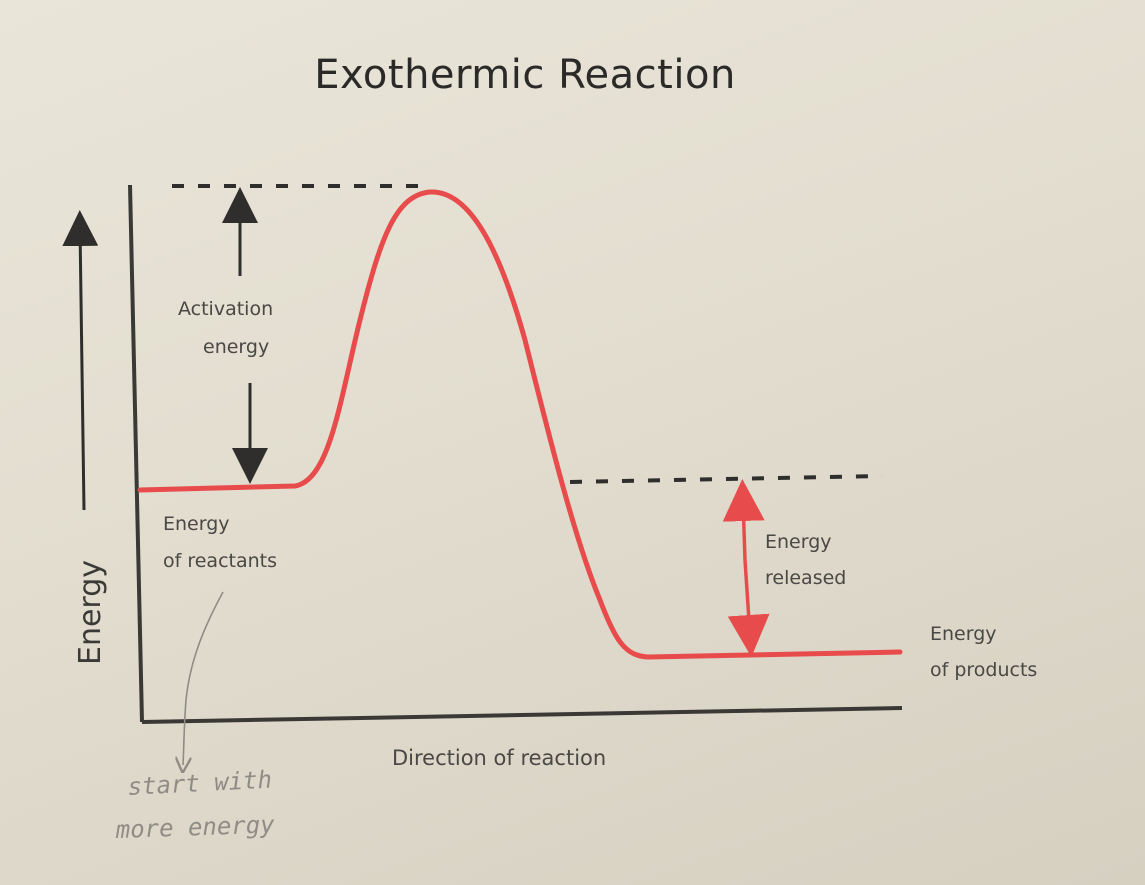 This screenshot has width=1145, height=885. I want to click on y-axis-label: Energy, so click(90, 612).